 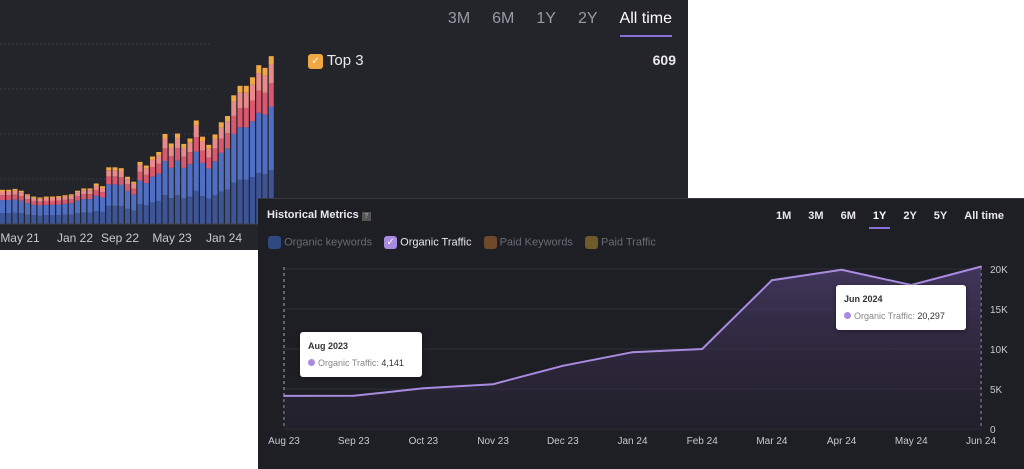 I want to click on x-tick-label: May 21, so click(x=20, y=238).